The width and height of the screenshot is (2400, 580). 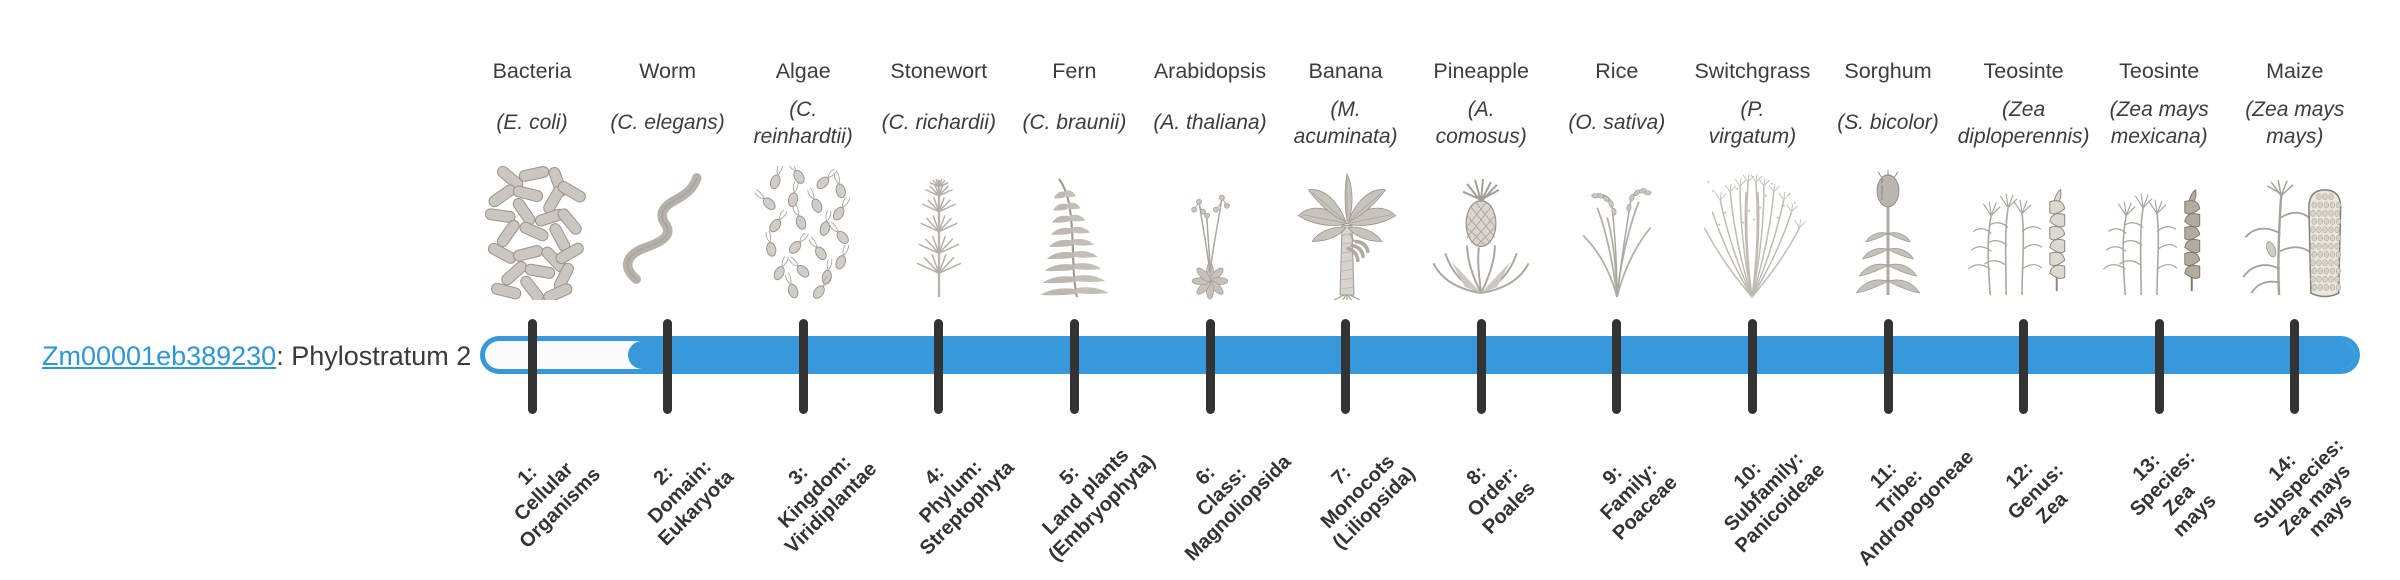 What do you see at coordinates (668, 71) in the screenshot?
I see `organism-common-name: Worm` at bounding box center [668, 71].